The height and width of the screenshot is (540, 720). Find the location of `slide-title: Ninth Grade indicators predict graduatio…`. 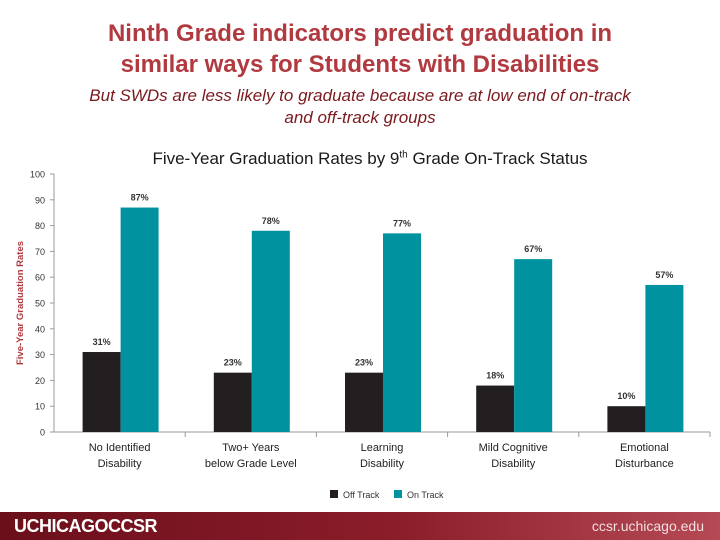

slide-title: Ninth Grade indicators predict graduatio… is located at coordinates (360, 49).